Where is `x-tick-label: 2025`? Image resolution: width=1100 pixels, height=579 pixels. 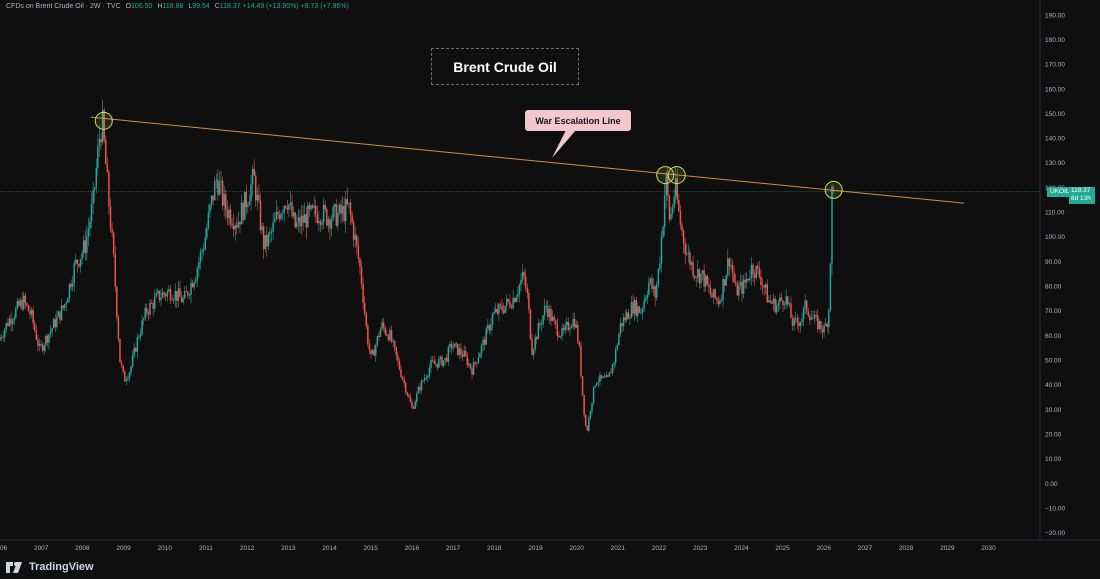 x-tick-label: 2025 is located at coordinates (782, 548).